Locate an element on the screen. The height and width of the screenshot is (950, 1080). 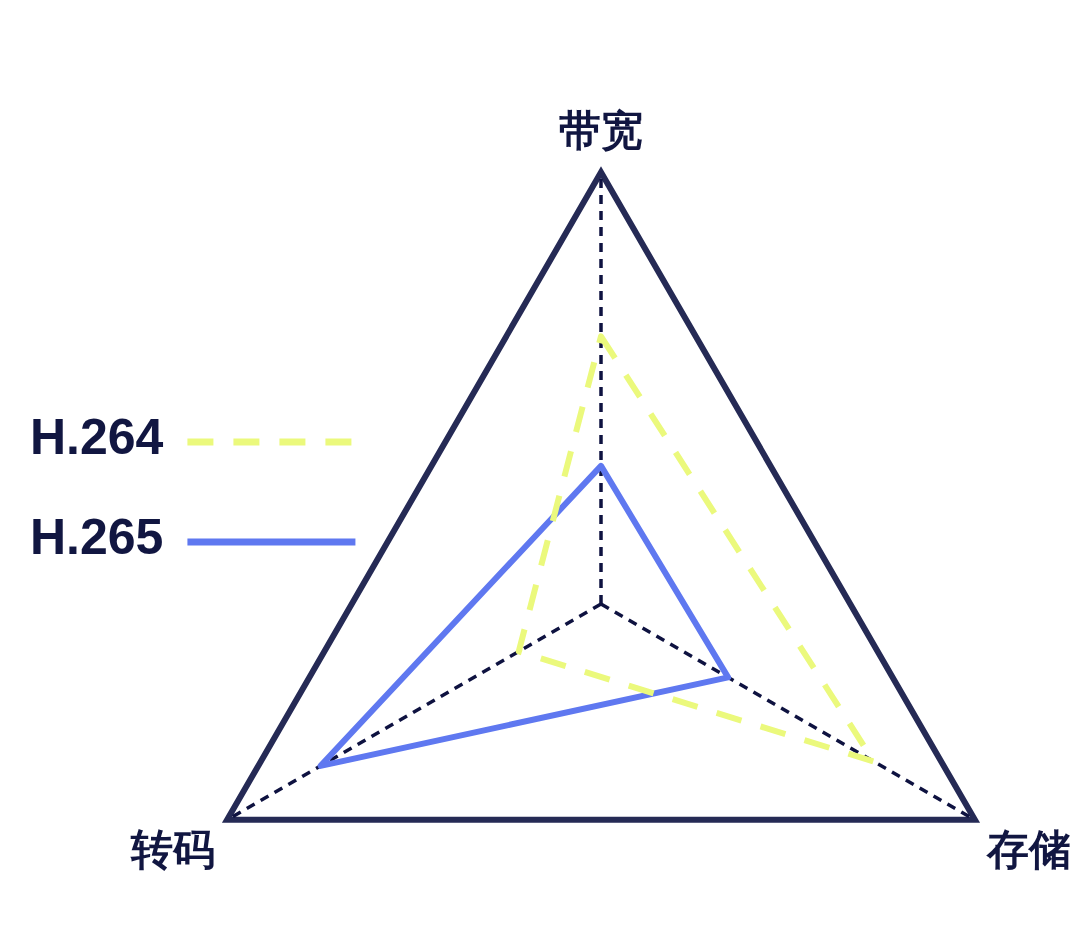
legend-label: H.264 is located at coordinates (97, 436).